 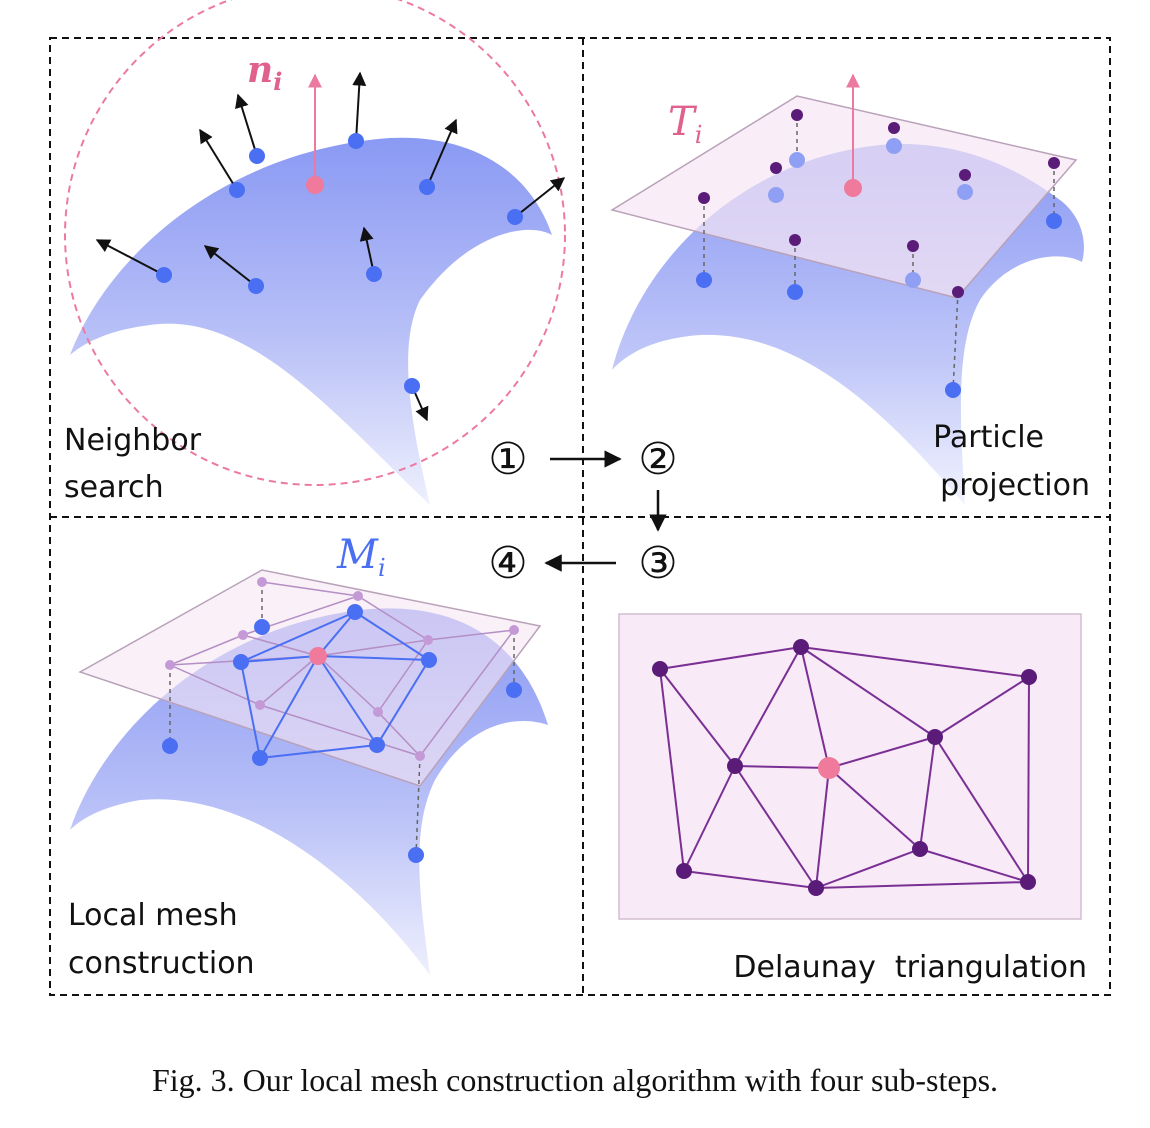 I want to click on particles, so click(x=339, y=263).